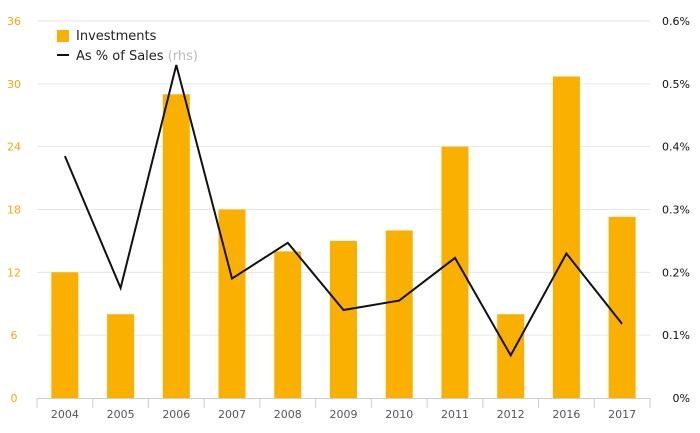 This screenshot has height=433, width=700. I want to click on x-tick-label: 2009, so click(344, 414).